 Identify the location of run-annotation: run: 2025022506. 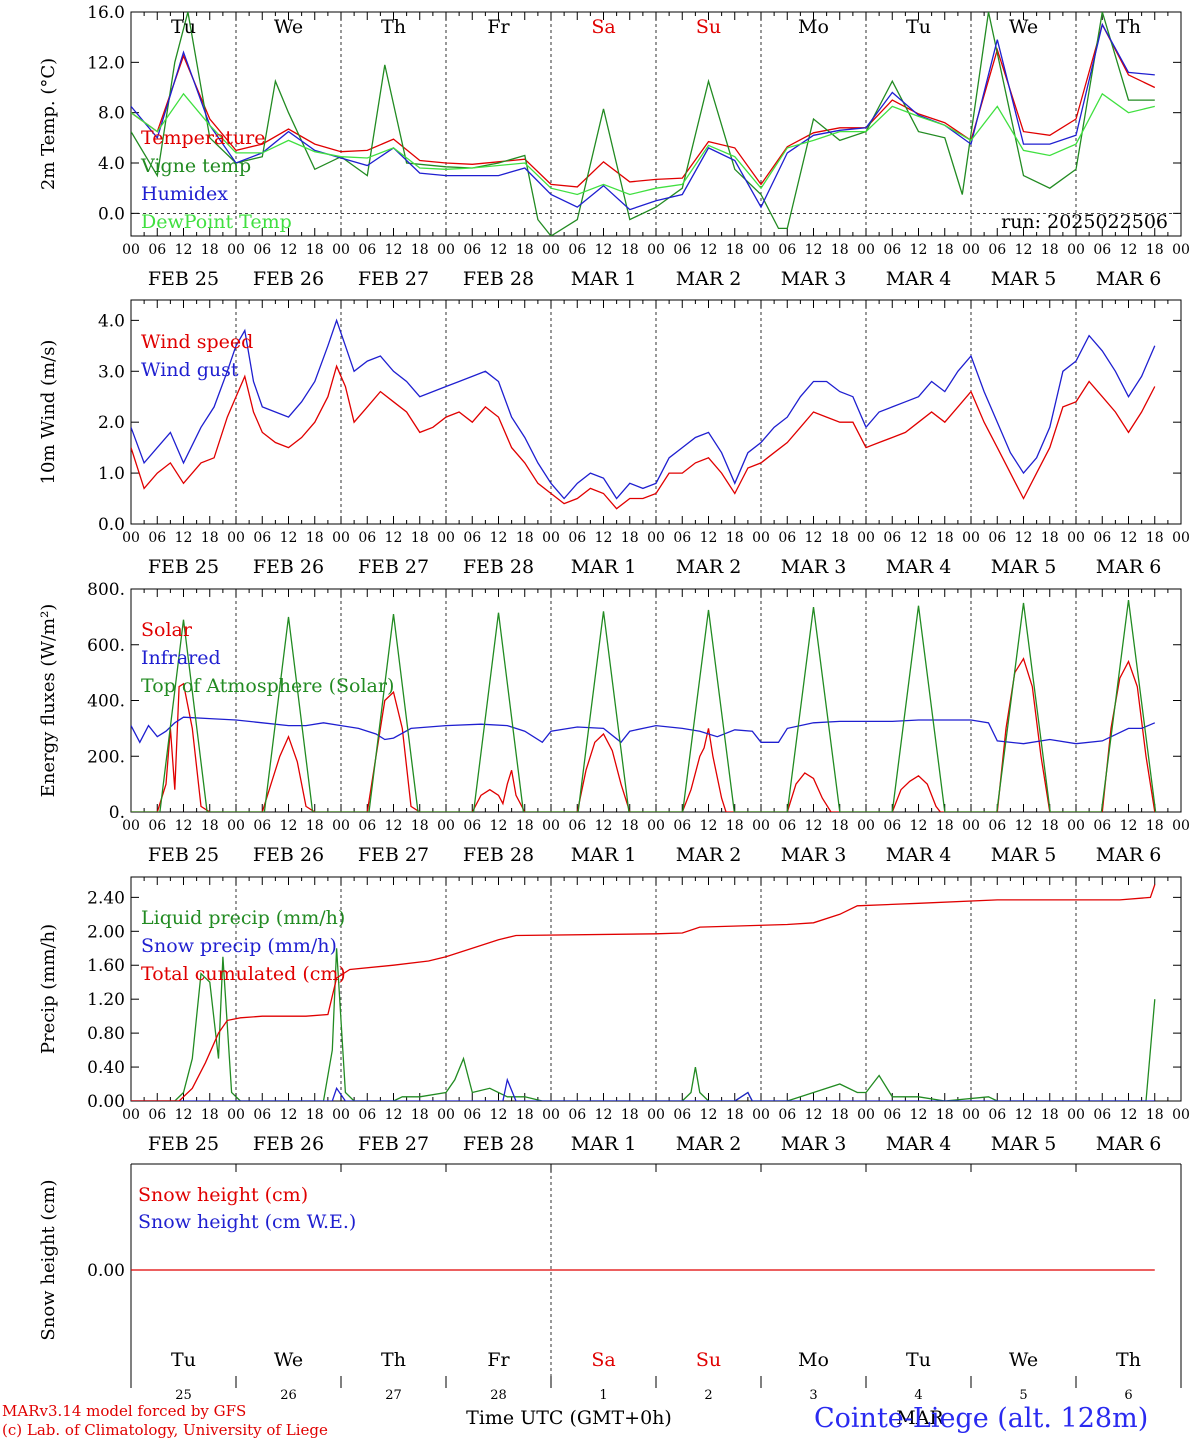
(1084, 222).